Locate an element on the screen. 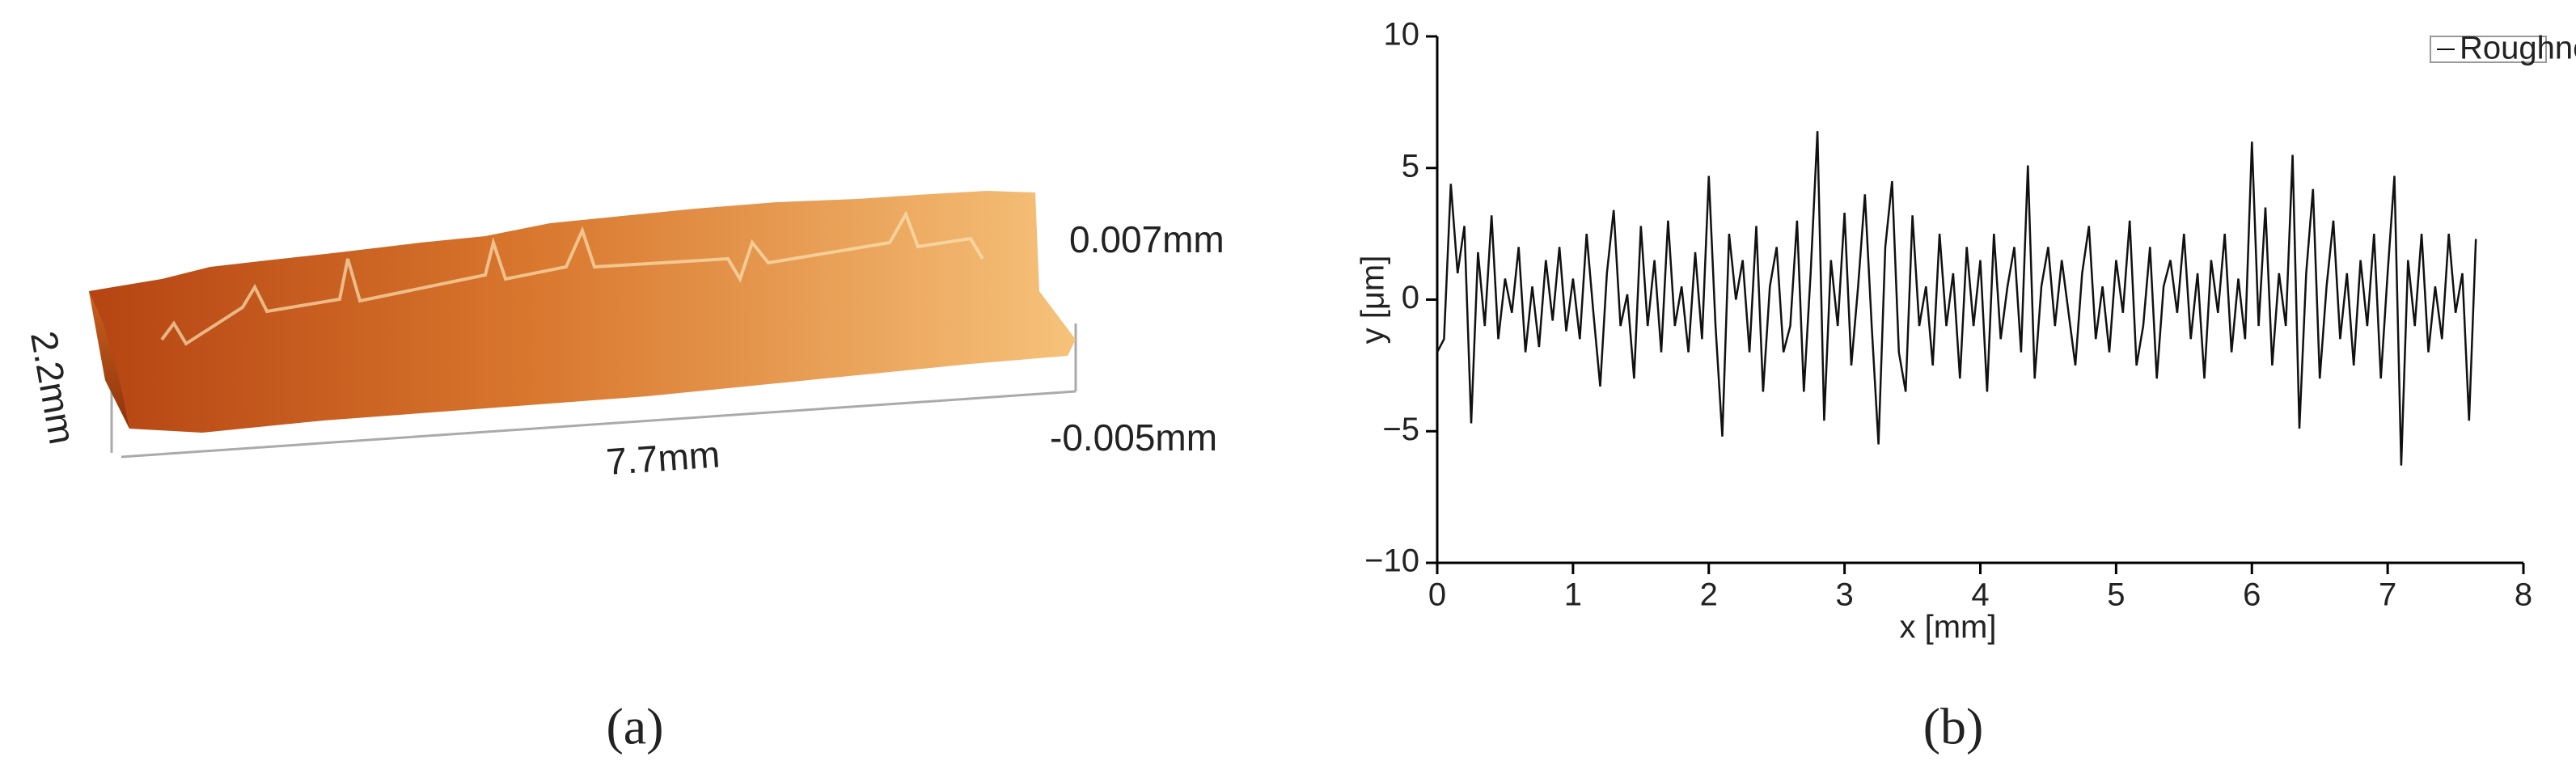  y-tick-label: 0 is located at coordinates (1410, 297).